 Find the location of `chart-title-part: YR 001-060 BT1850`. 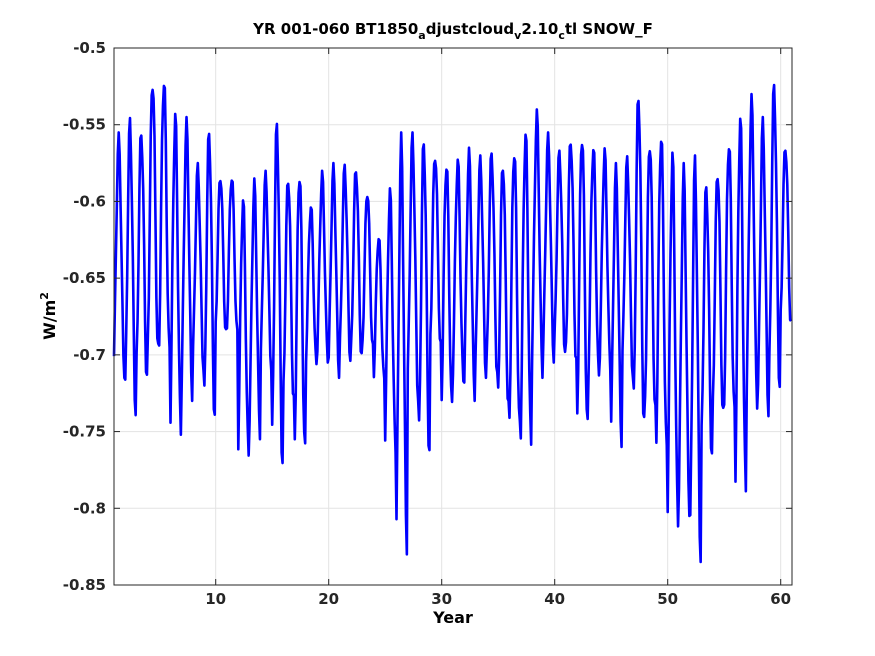

chart-title-part: YR 001-060 BT1850 is located at coordinates (335, 29).